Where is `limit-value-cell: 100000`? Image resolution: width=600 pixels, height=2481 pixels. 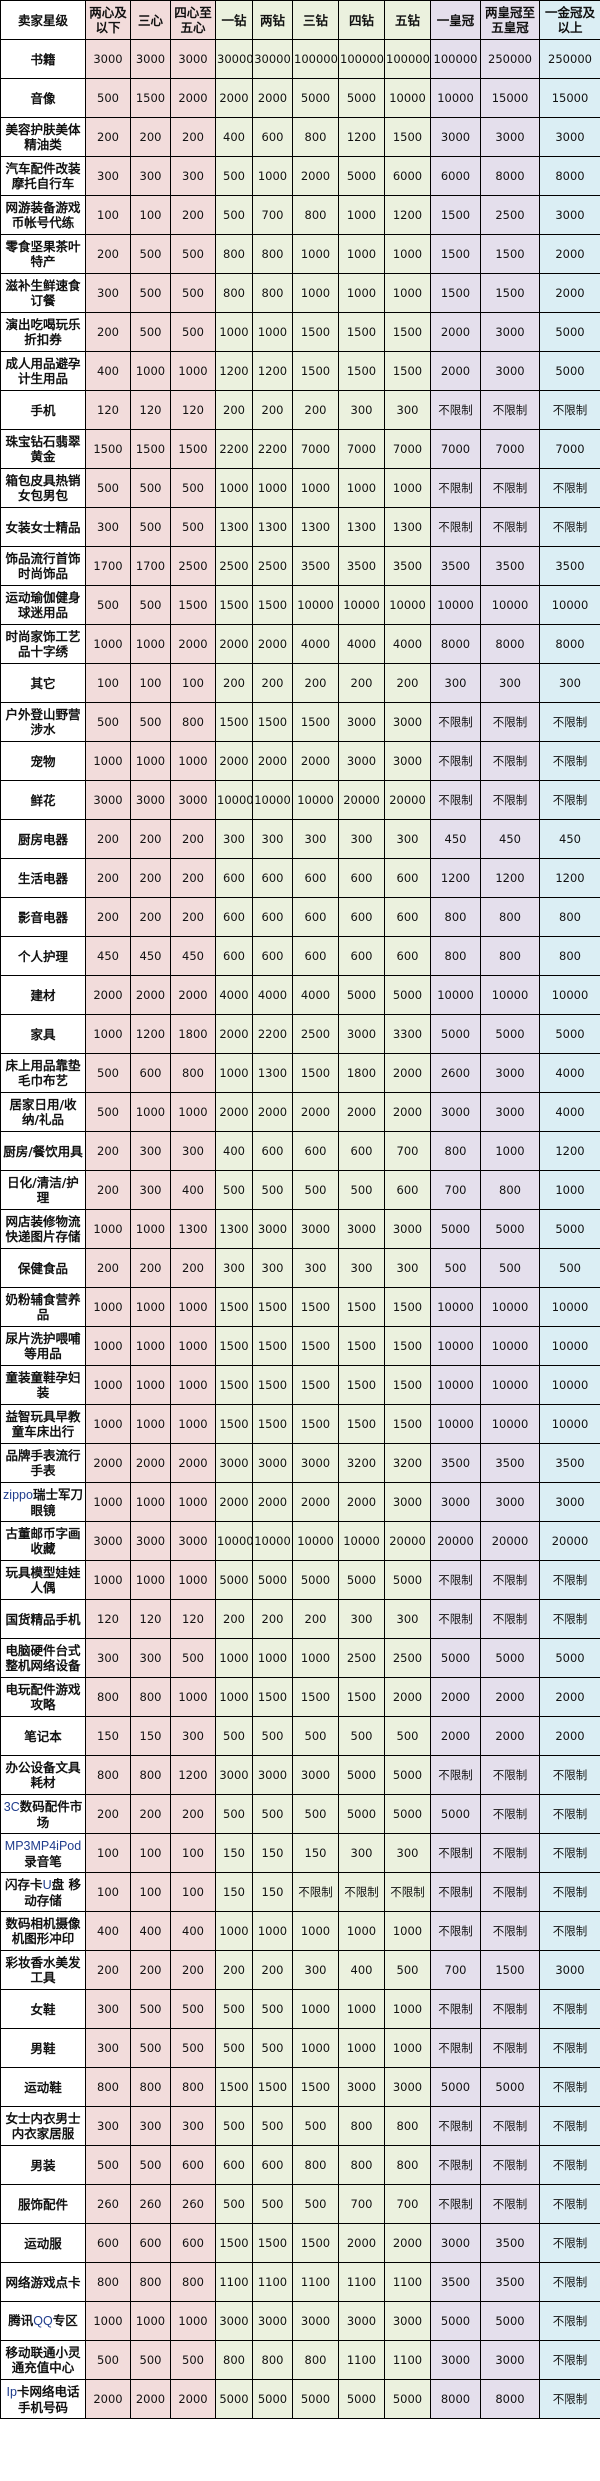 limit-value-cell: 100000 is located at coordinates (407, 59).